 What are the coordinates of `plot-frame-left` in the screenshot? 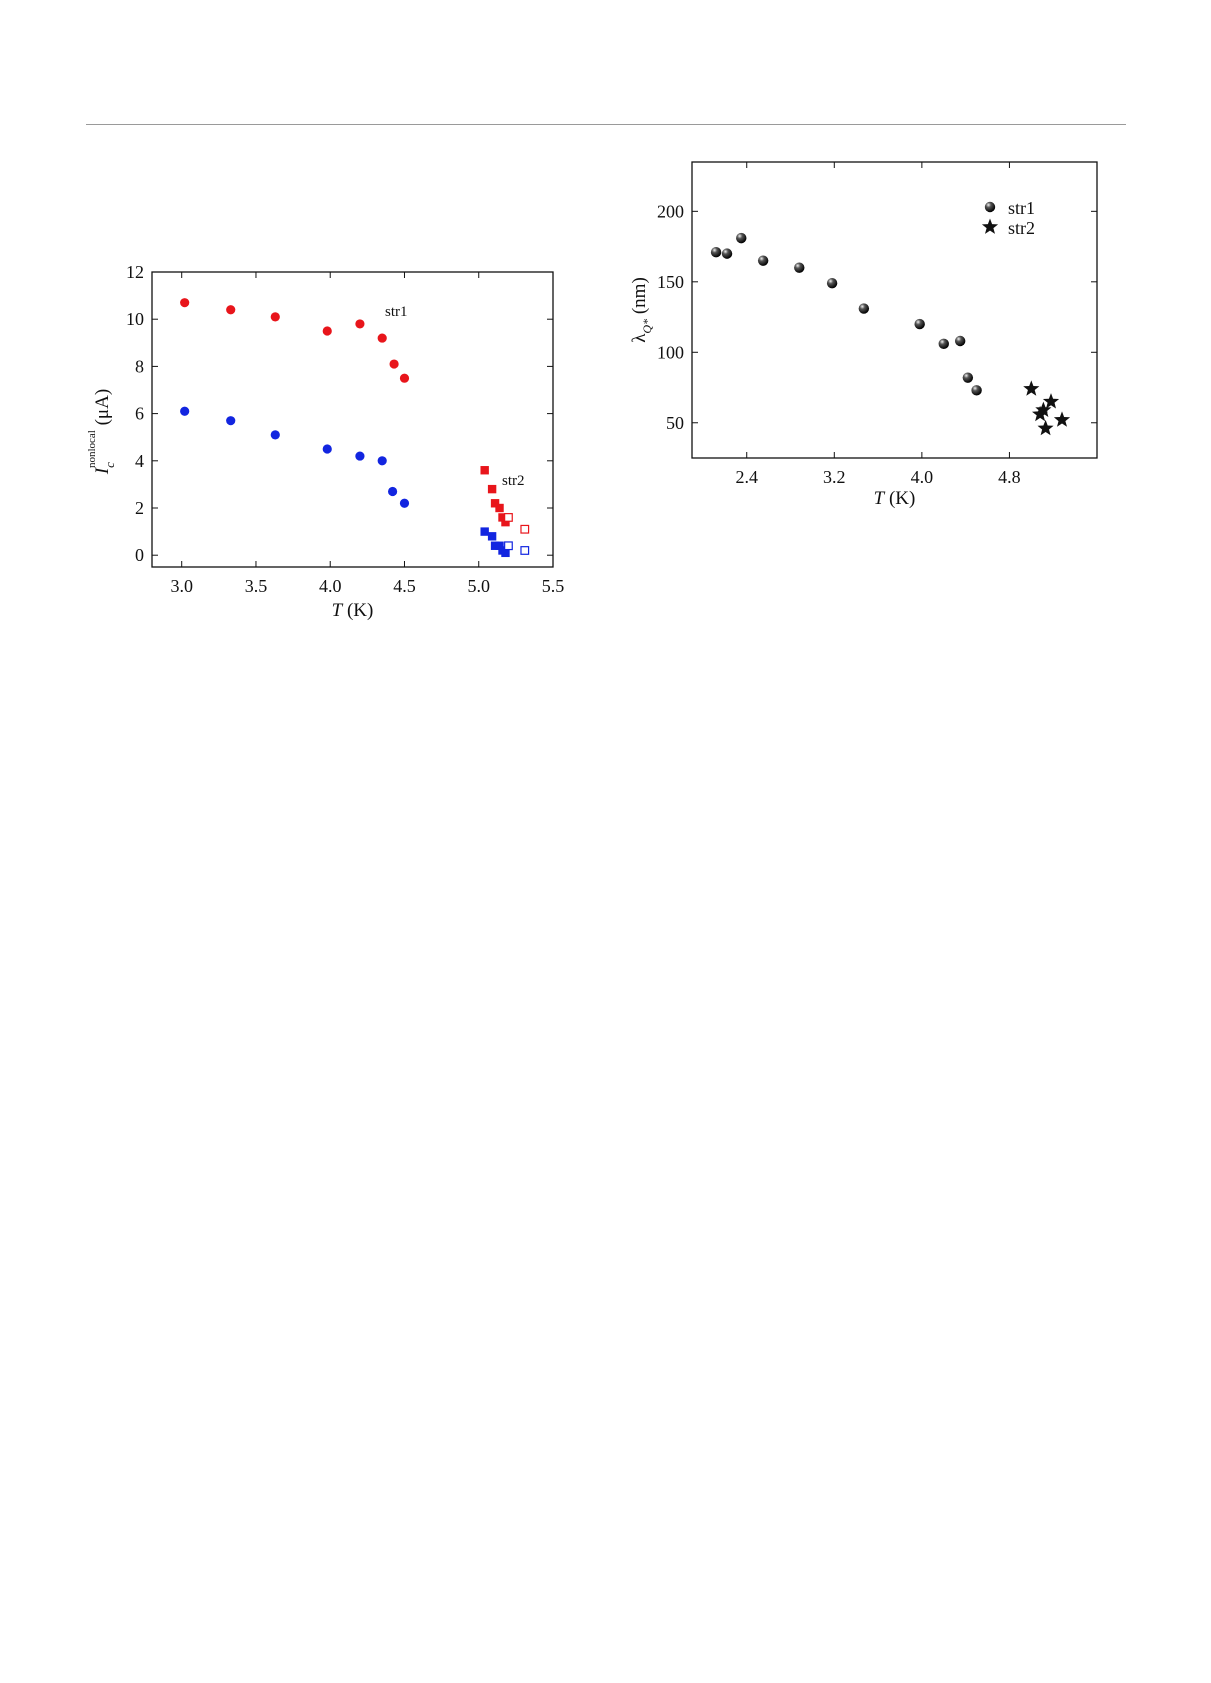 It's located at (352, 419).